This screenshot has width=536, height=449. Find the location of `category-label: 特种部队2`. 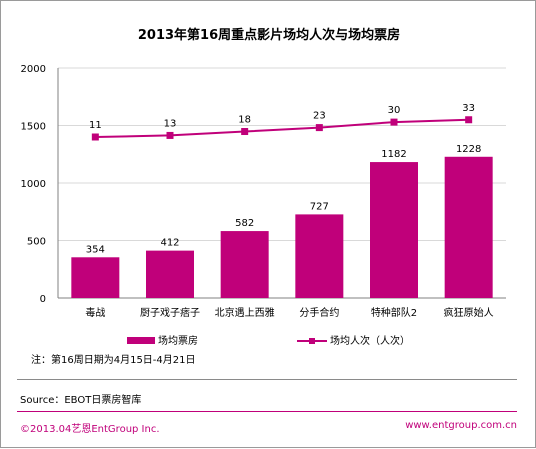

category-label: 特种部队2 is located at coordinates (394, 312).